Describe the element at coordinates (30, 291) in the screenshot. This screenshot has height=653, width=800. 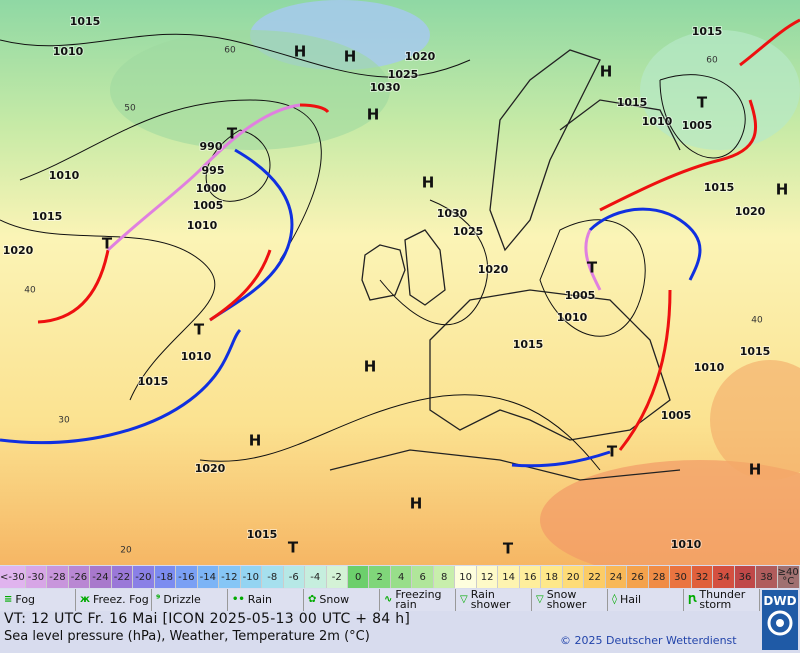
I see `isotherm-label: 40` at that location.